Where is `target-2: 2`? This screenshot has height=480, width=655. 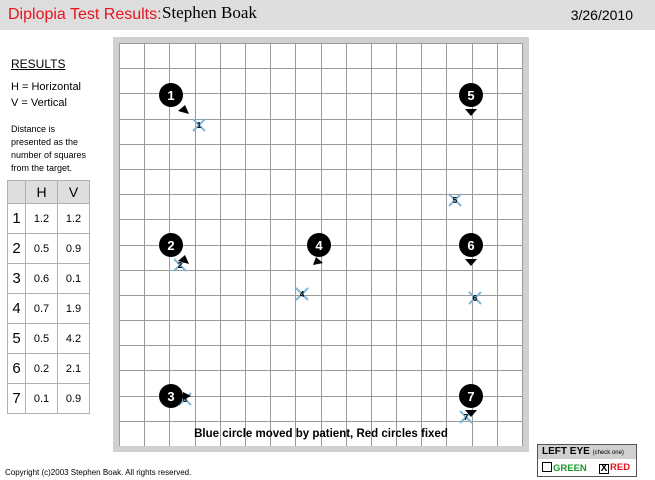
target-2: 2 is located at coordinates (174, 248).